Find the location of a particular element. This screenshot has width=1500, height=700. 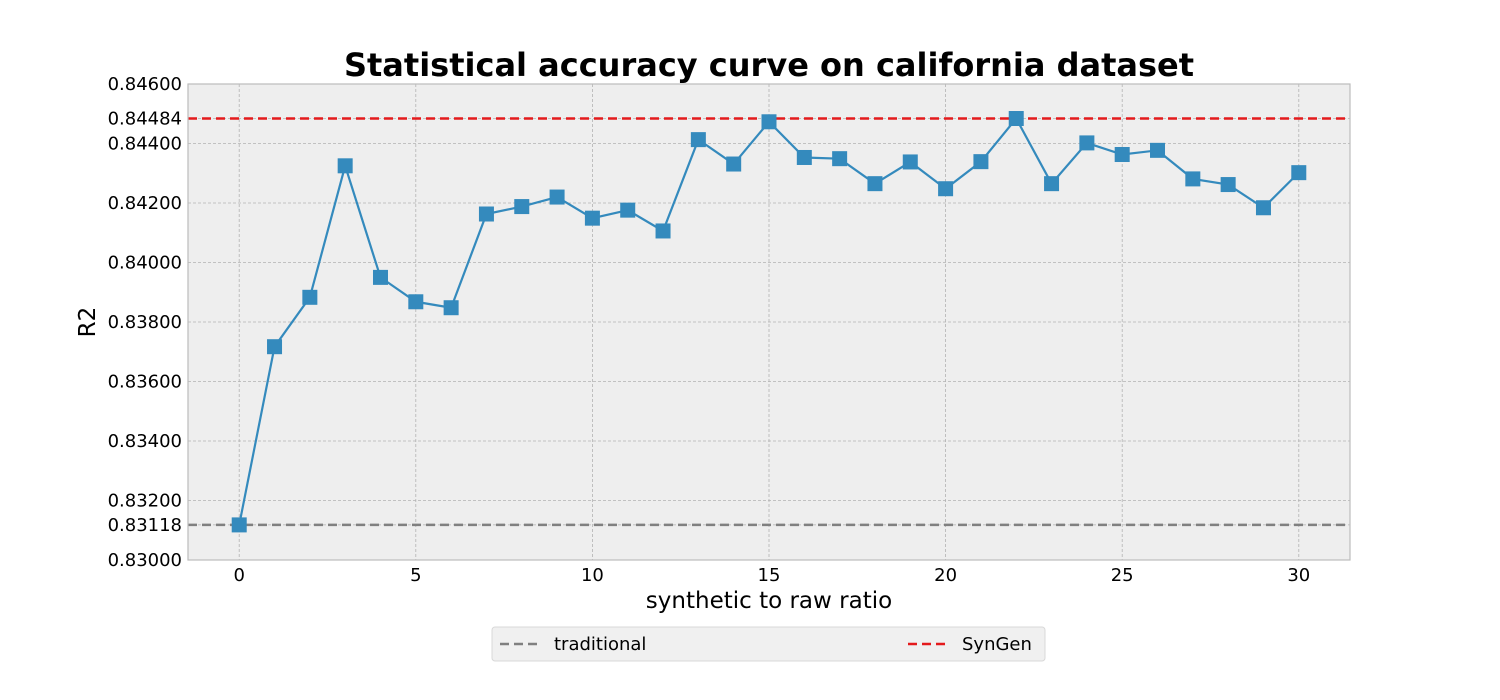

x-tick-label: 20 is located at coordinates (945, 575).